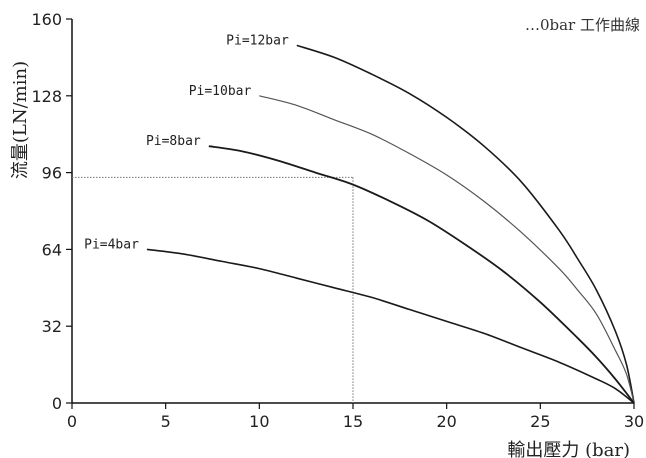 The height and width of the screenshot is (458, 646). I want to click on x-tick-label: 10, so click(259, 421).